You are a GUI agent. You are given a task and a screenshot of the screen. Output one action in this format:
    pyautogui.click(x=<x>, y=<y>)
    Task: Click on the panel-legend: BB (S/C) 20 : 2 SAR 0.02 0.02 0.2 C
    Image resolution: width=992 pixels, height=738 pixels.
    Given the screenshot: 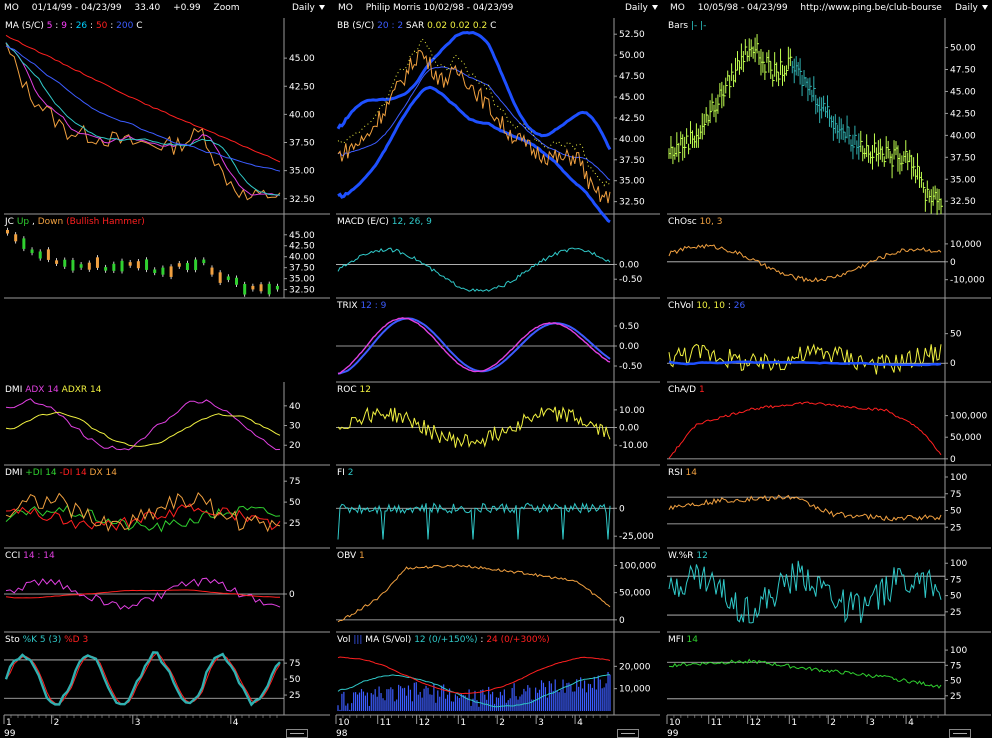 What is the action you would take?
    pyautogui.click(x=416, y=26)
    